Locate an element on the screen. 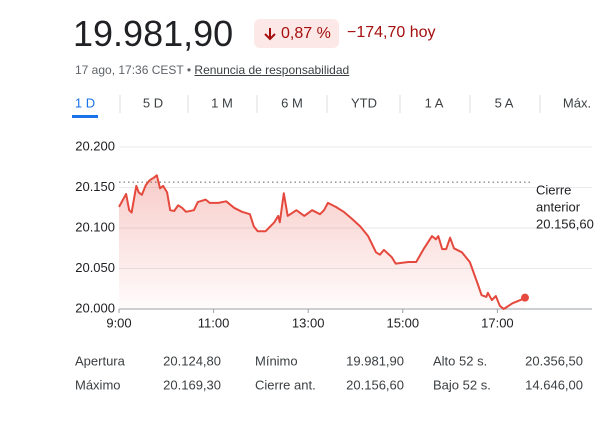  stat-label: Mínimo is located at coordinates (276, 360).